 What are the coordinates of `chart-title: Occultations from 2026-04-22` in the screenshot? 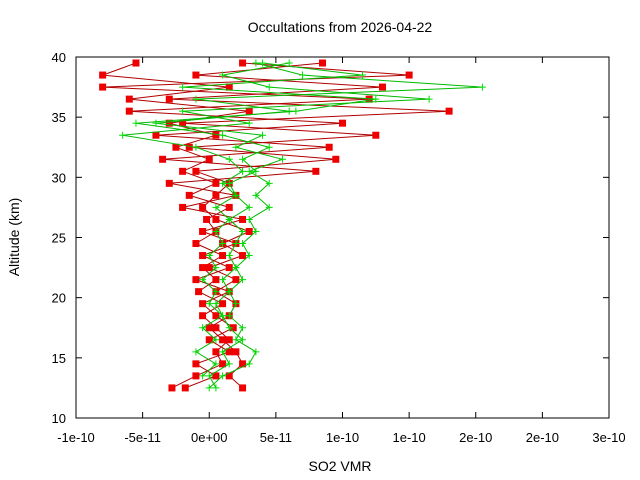 It's located at (340, 27).